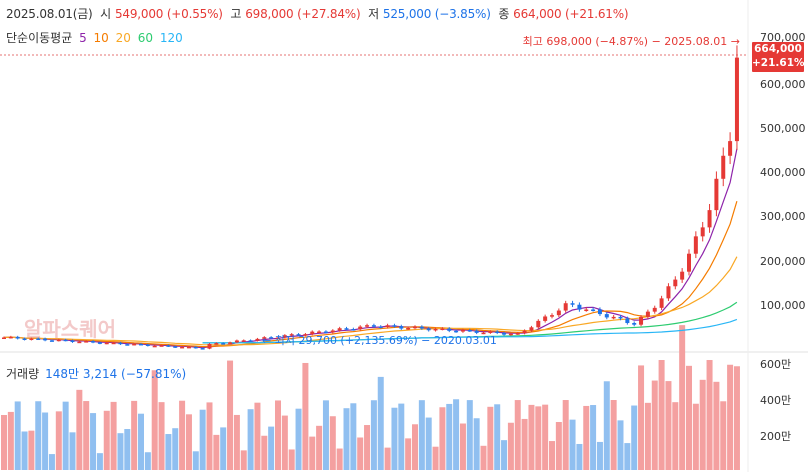 Image resolution: width=808 pixels, height=472 pixels. What do you see at coordinates (776, 400) in the screenshot?
I see `volume-tick-400: 400만` at bounding box center [776, 400].